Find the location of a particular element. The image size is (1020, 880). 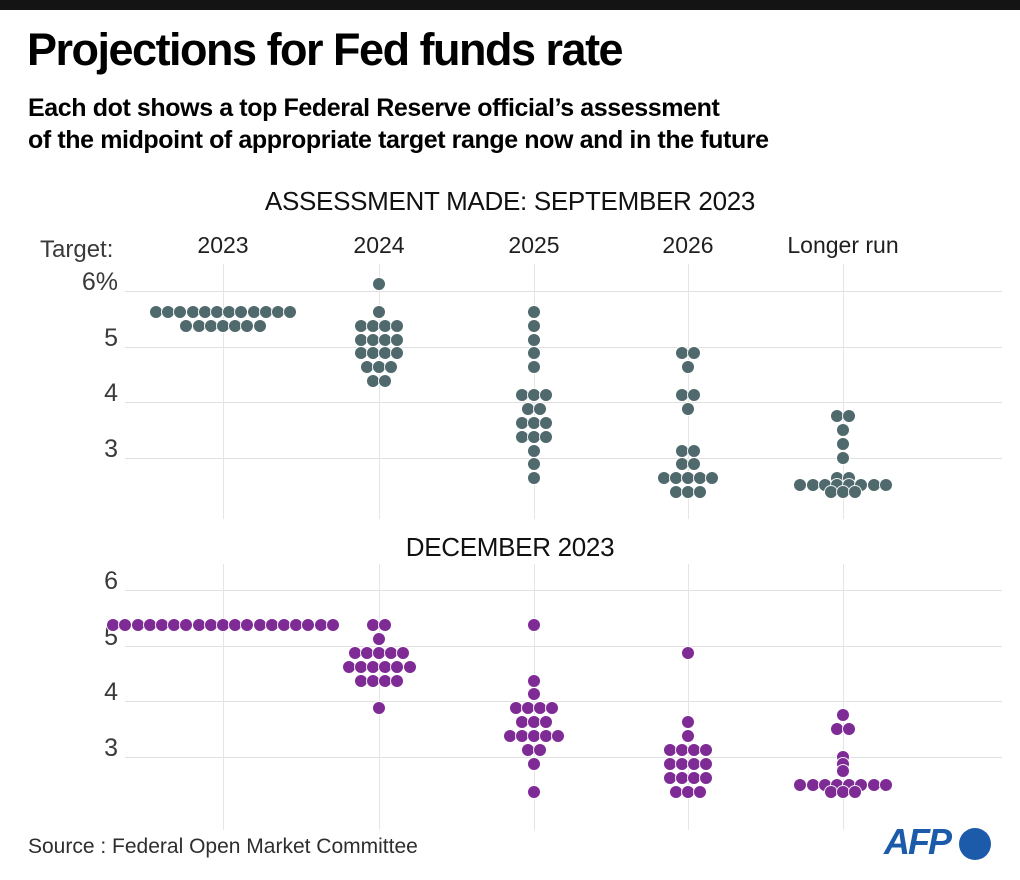

source-credit: Source : Federal Open Market Committee is located at coordinates (223, 846).